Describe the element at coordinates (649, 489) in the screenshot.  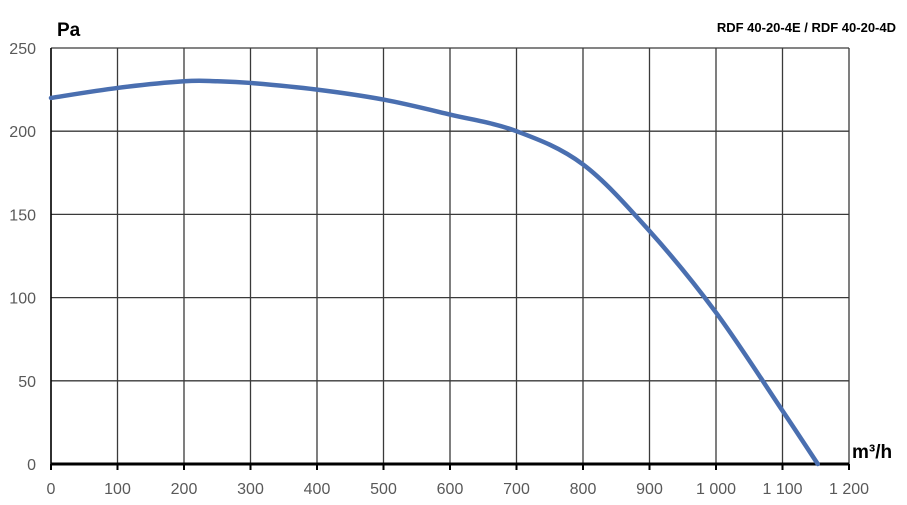
I see `x-tick-label: 900` at that location.